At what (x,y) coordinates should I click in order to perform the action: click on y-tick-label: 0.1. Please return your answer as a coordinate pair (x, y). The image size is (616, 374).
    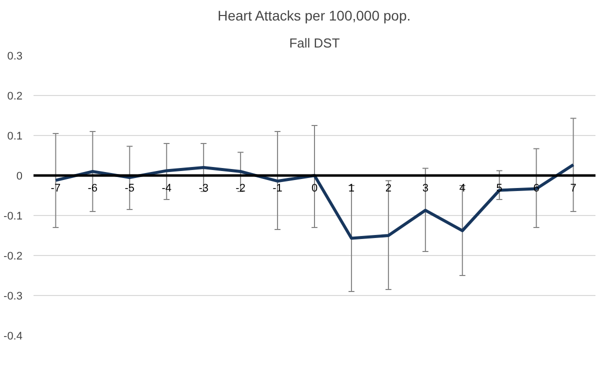
    Looking at the image, I should click on (15, 136).